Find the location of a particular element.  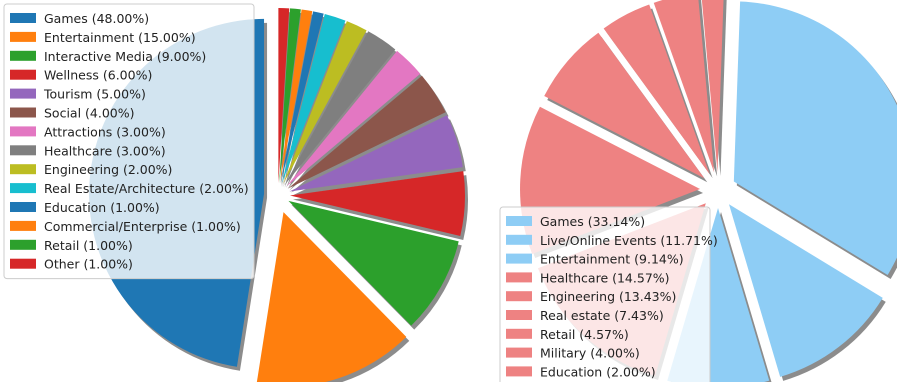

left-legend-swatch-retail is located at coordinates (23, 244).